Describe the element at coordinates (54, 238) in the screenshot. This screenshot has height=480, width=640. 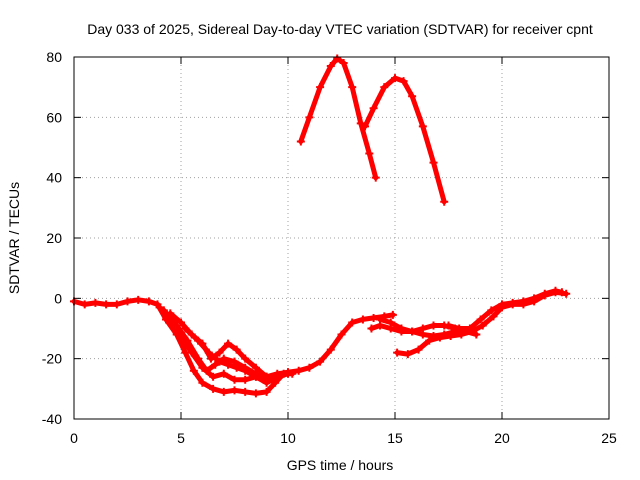
I see `y-tick-label: 20` at that location.